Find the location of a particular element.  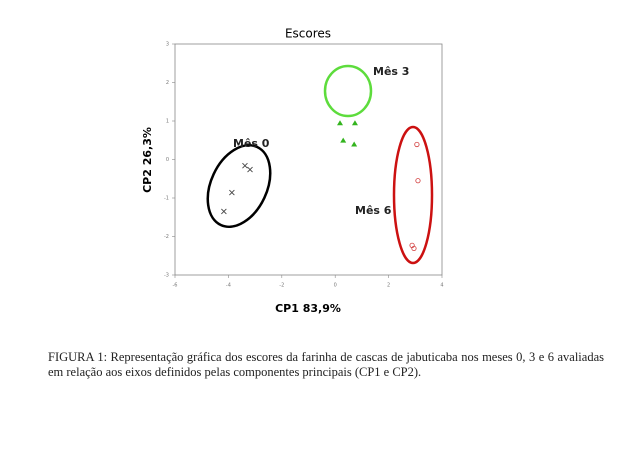

y-tick-label: 1 is located at coordinates (167, 122).